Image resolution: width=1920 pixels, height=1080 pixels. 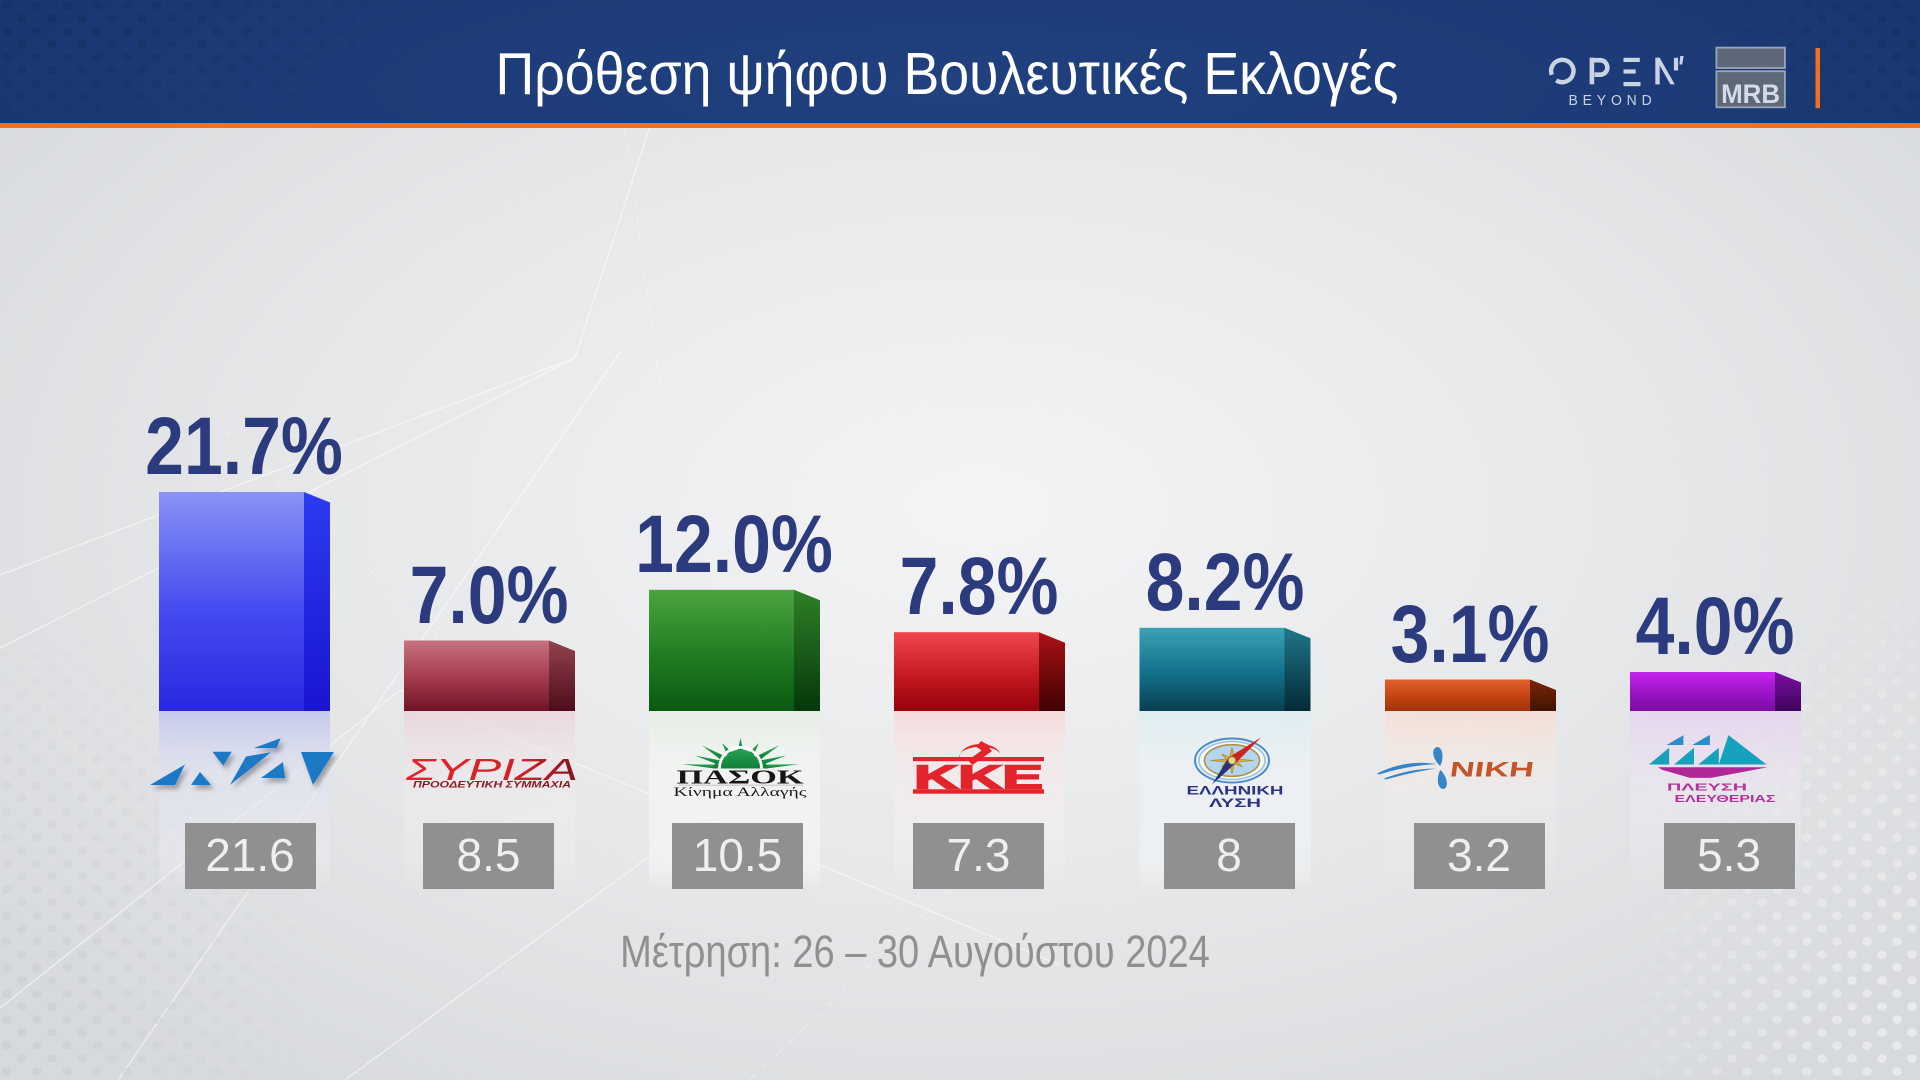 What do you see at coordinates (1613, 101) in the screenshot?
I see `svg-text: BEYOND` at bounding box center [1613, 101].